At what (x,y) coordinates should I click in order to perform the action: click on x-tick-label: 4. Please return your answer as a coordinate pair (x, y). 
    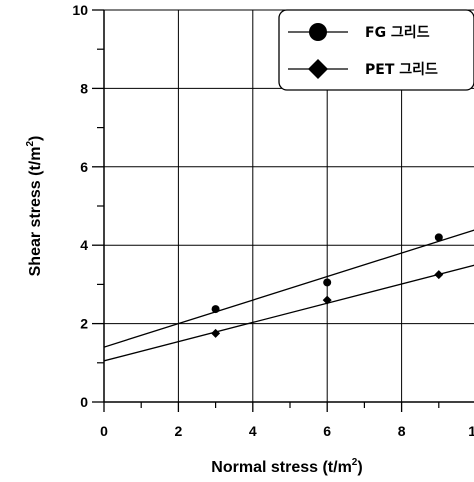
    Looking at the image, I should click on (253, 431).